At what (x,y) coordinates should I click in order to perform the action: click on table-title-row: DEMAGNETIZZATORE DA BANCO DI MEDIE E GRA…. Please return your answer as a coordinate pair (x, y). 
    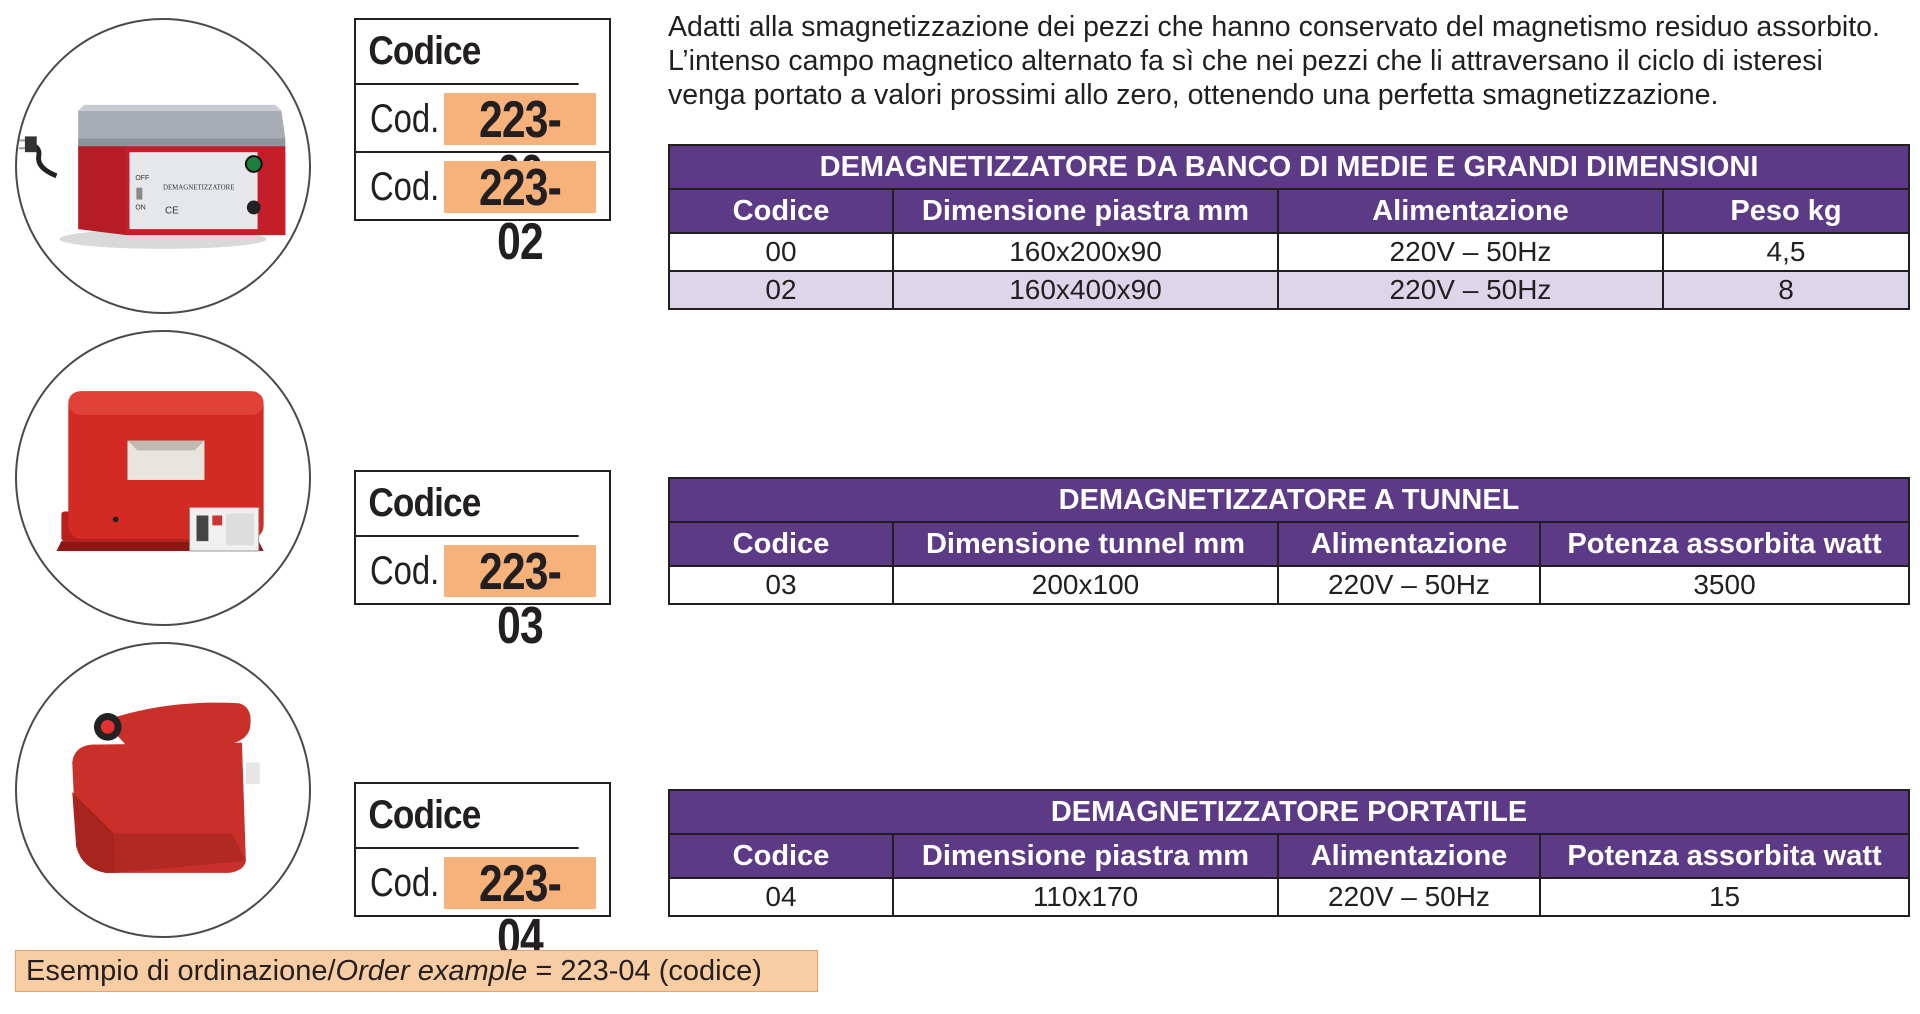
    Looking at the image, I should click on (1289, 167).